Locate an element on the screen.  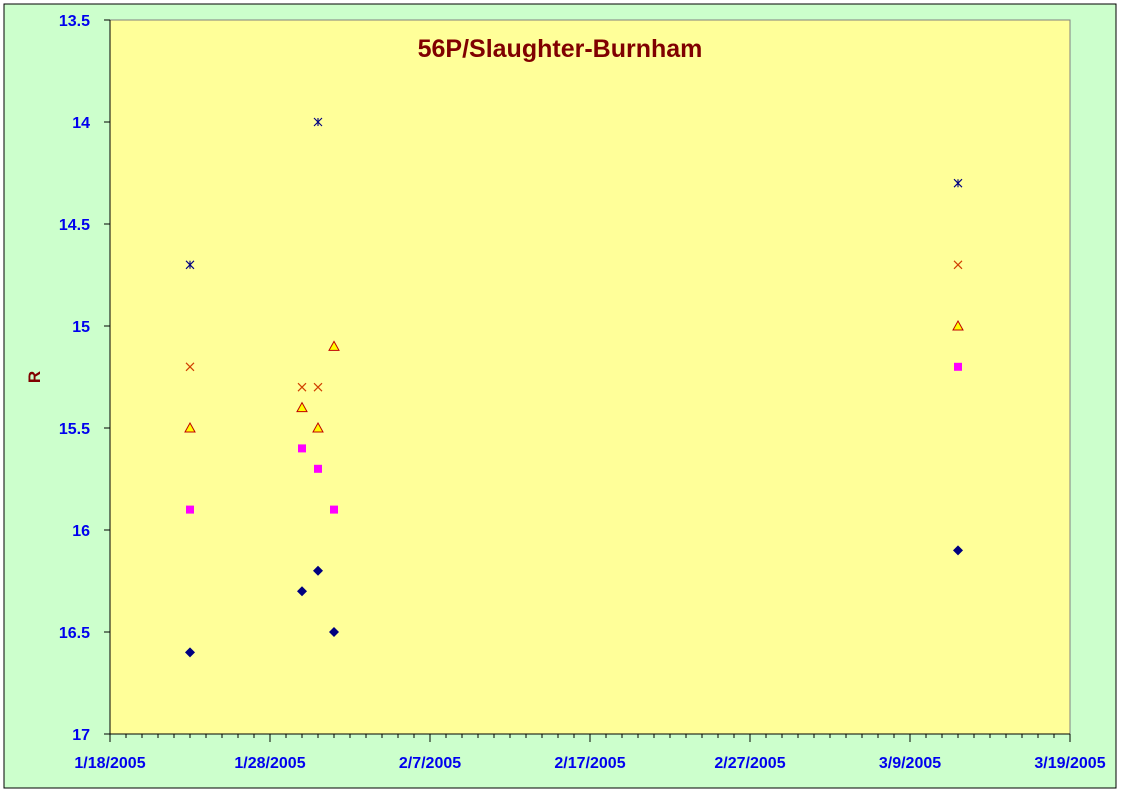
x-tick-label: 3/19/2005 is located at coordinates (1069, 763).